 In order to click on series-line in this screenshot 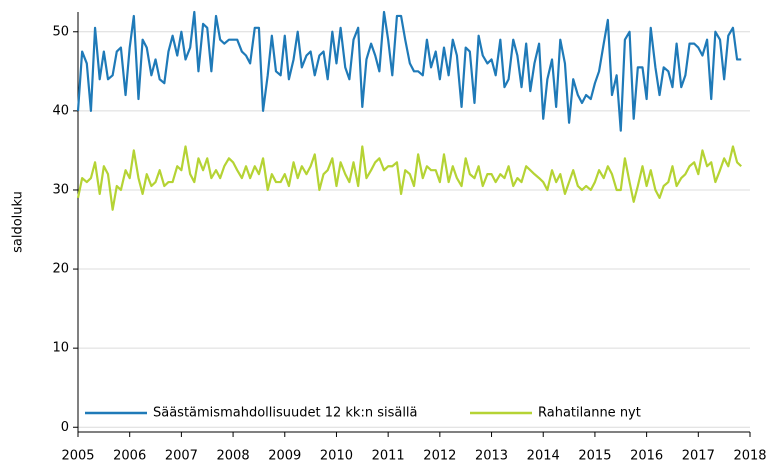, I will do `click(409, 178)`.